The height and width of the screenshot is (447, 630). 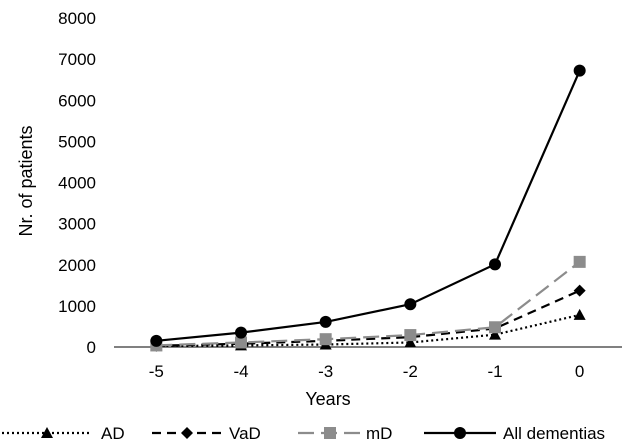 I want to click on series-vad, so click(x=368, y=318).